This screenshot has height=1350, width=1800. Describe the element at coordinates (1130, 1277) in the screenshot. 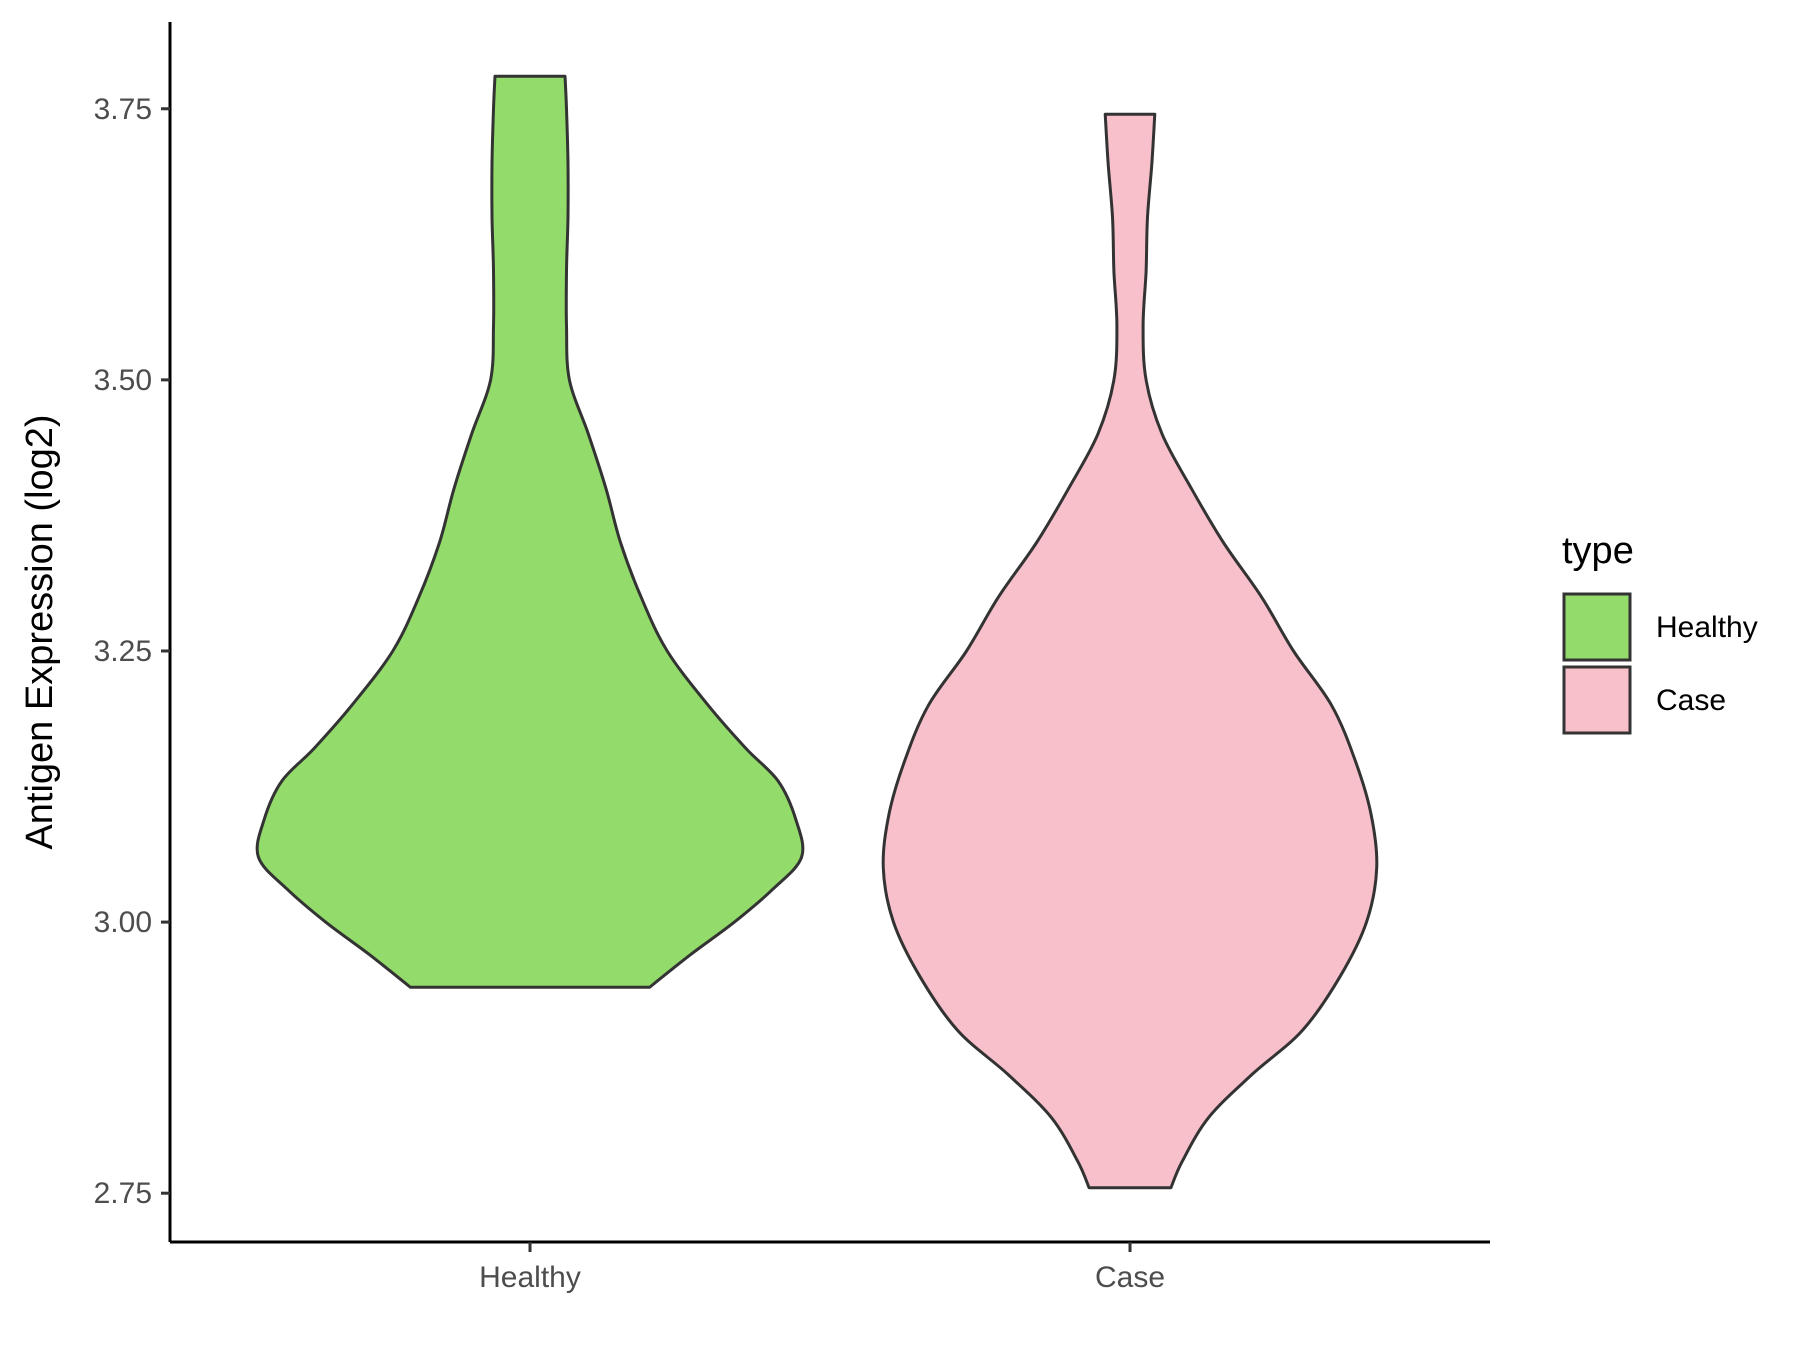

I see `x-tick-label: Case` at that location.